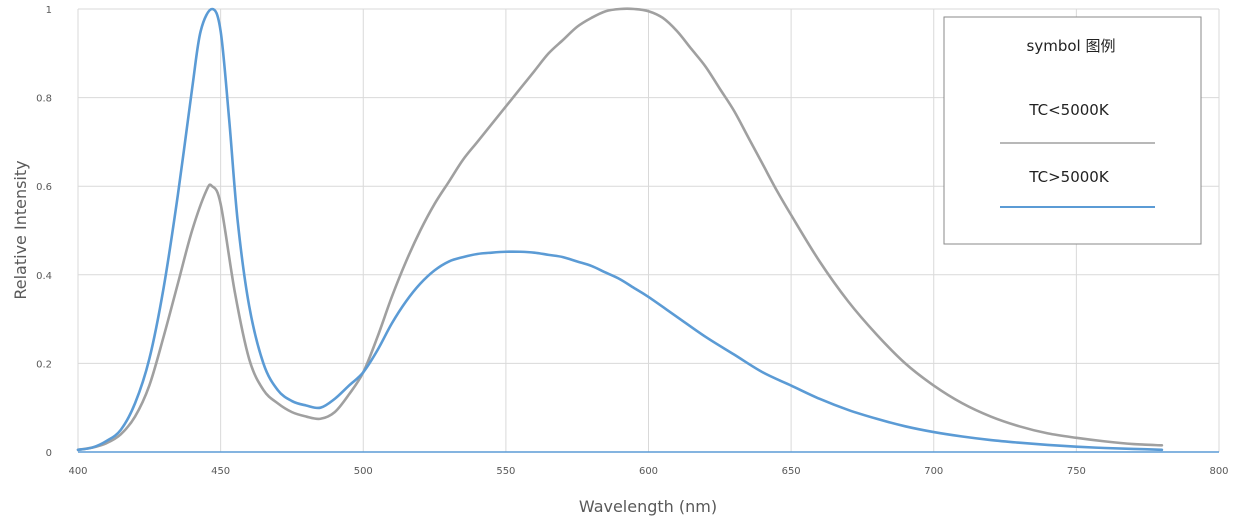  What do you see at coordinates (1071, 46) in the screenshot?
I see `legend-title: symbol 图例` at bounding box center [1071, 46].